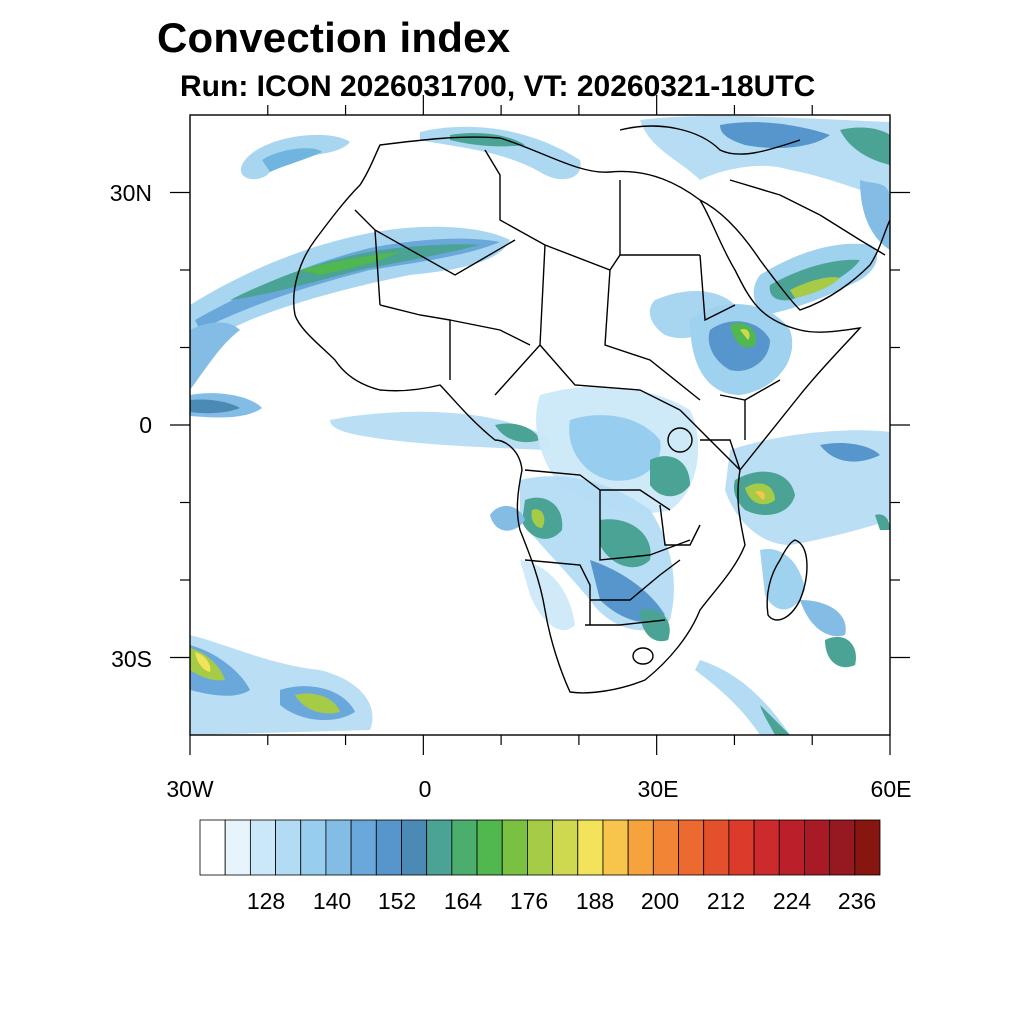 This screenshot has height=1024, width=1024. What do you see at coordinates (595, 901) in the screenshot?
I see `colorbar-label: 188` at bounding box center [595, 901].